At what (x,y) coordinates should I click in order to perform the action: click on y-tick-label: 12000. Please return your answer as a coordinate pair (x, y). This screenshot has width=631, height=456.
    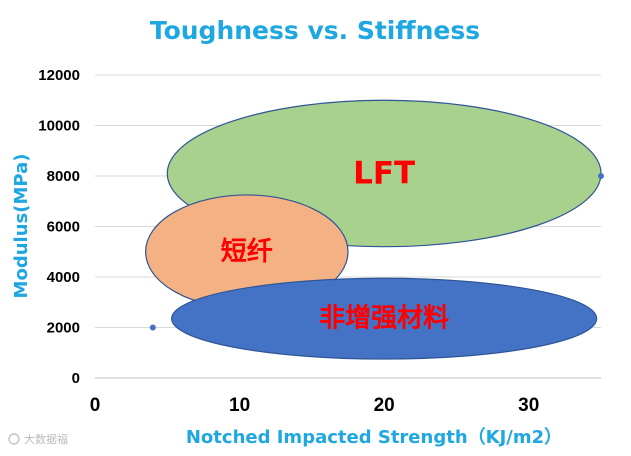
    Looking at the image, I should click on (59, 75).